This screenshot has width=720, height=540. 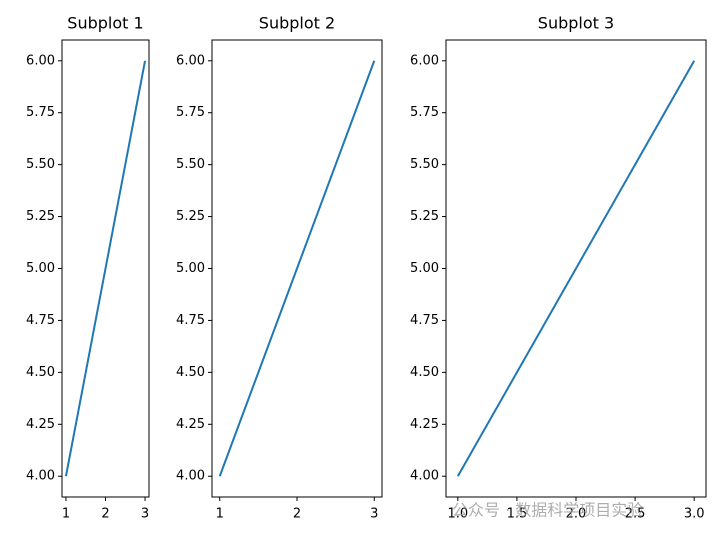 What do you see at coordinates (457, 514) in the screenshot?
I see `x-tick-label: 1.0` at bounding box center [457, 514].